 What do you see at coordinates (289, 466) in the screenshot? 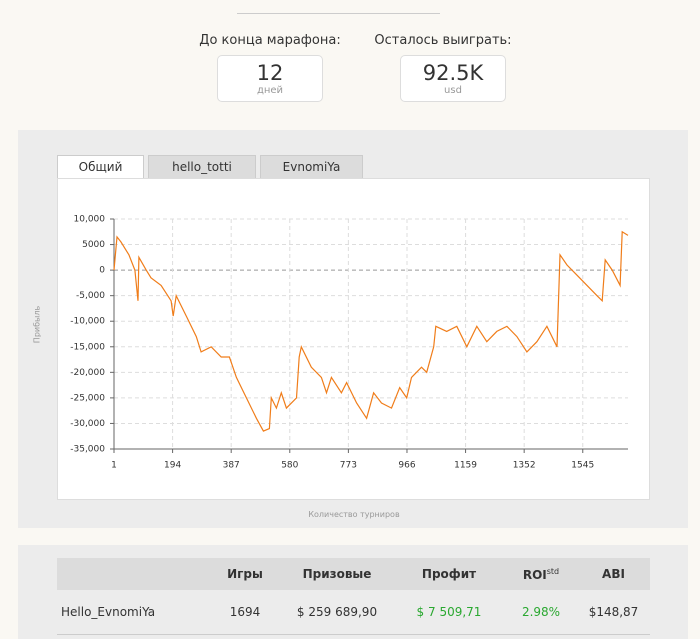
I see `x-tick-label: 580` at bounding box center [289, 466].